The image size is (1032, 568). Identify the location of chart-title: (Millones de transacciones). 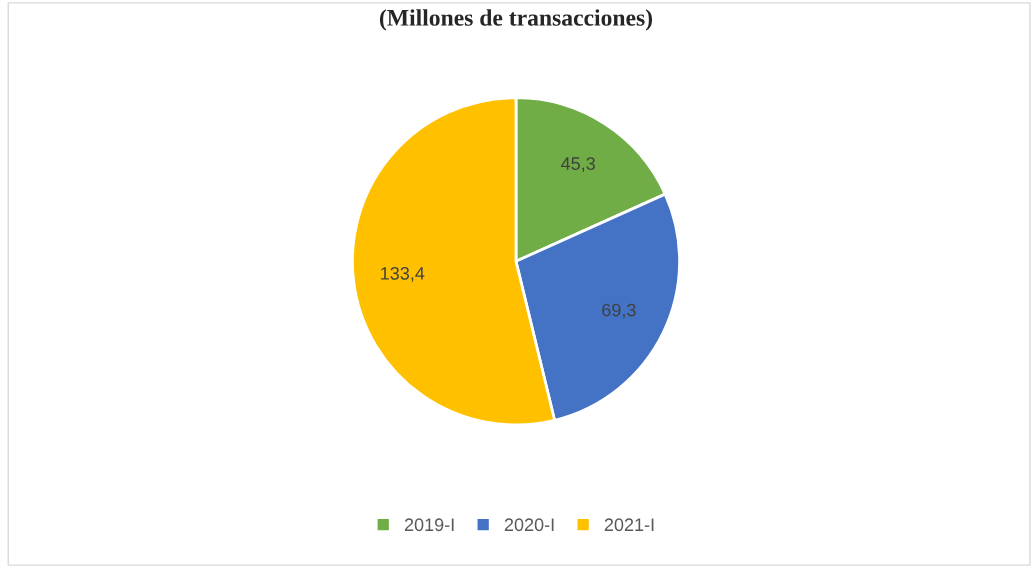
(516, 20).